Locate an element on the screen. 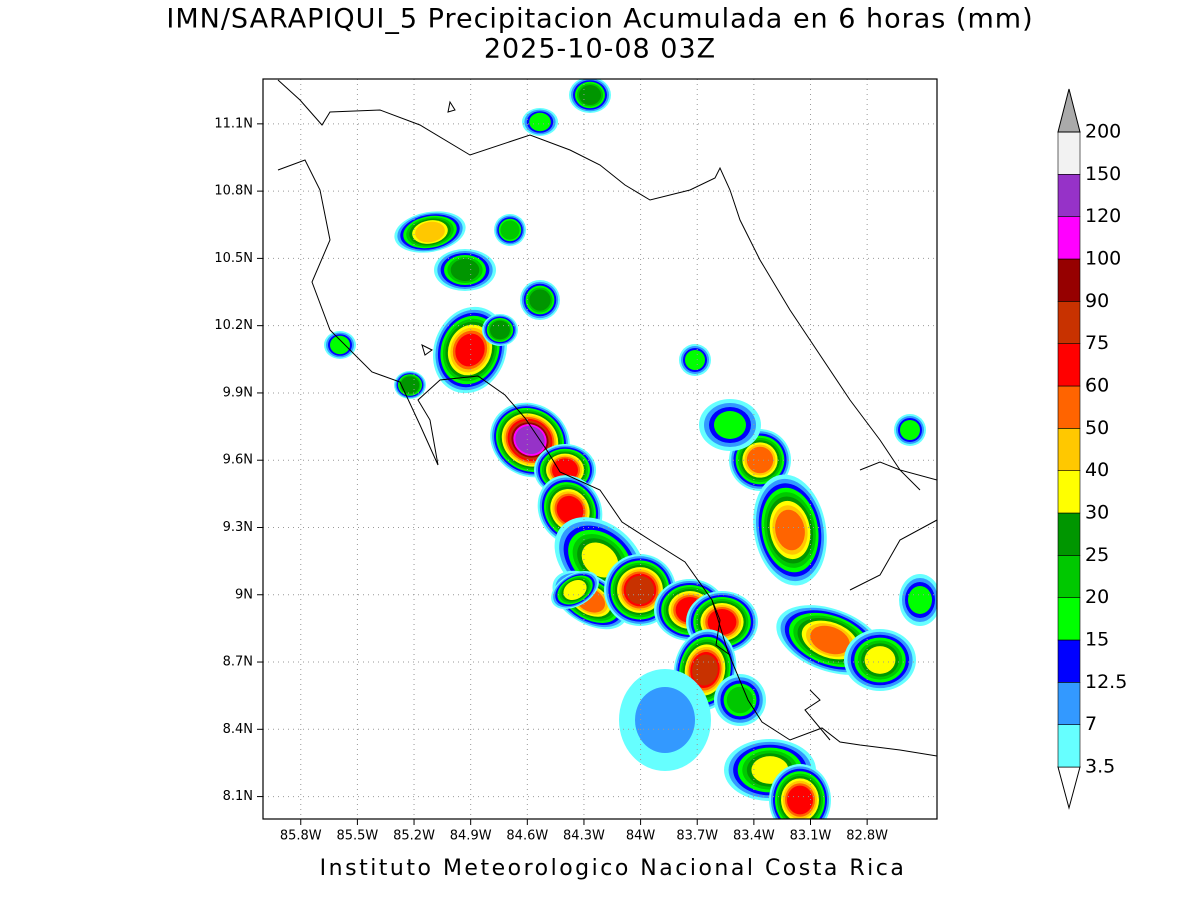 The width and height of the screenshot is (1200, 904). map-subtitle: 2025-10-08 03Z is located at coordinates (600, 49).